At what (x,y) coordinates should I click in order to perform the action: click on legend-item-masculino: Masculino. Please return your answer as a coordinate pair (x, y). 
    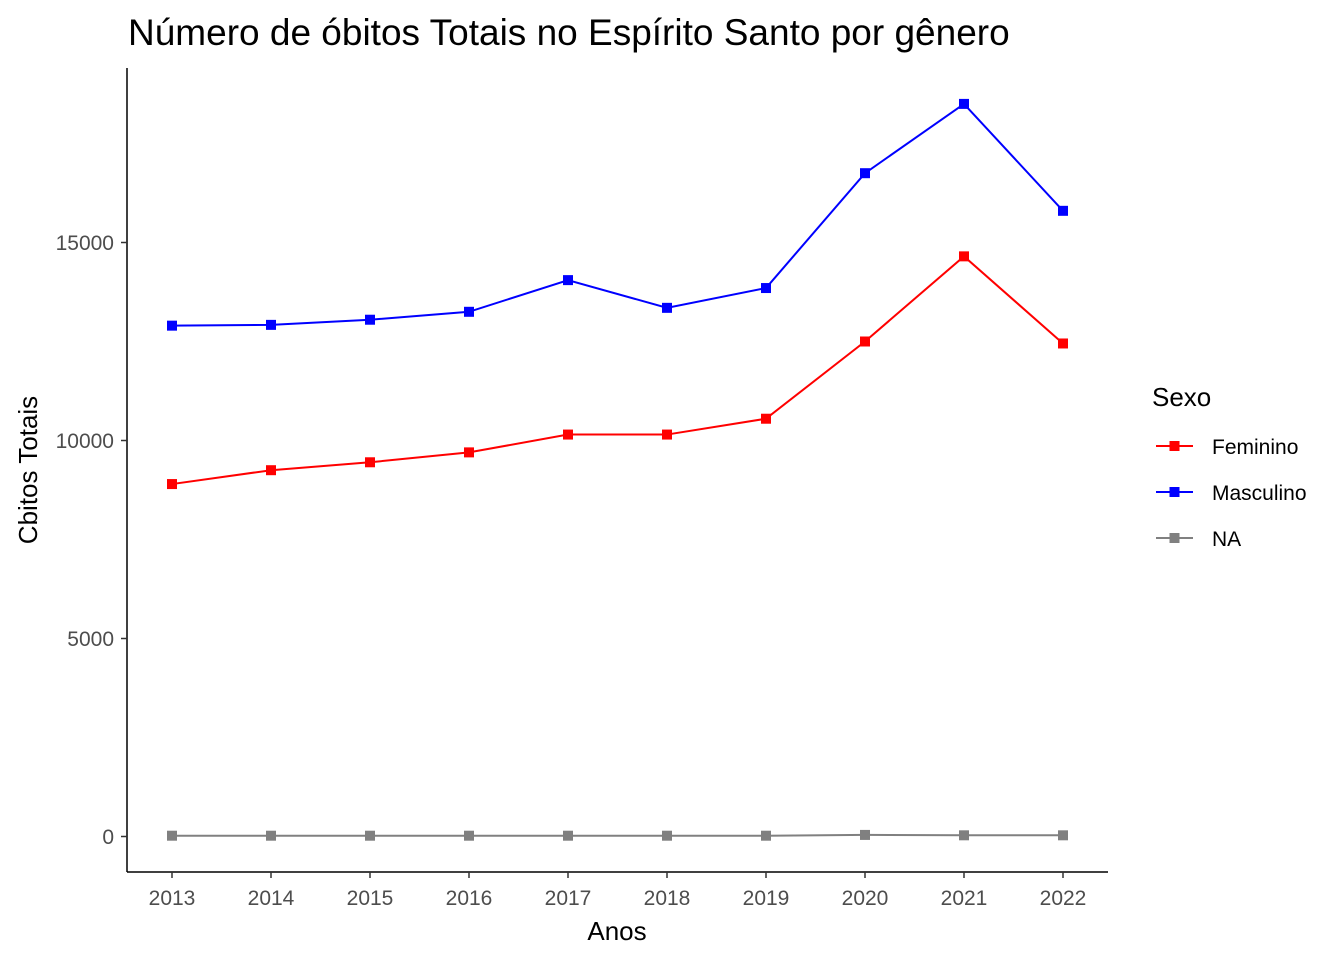
    Looking at the image, I should click on (1231, 493).